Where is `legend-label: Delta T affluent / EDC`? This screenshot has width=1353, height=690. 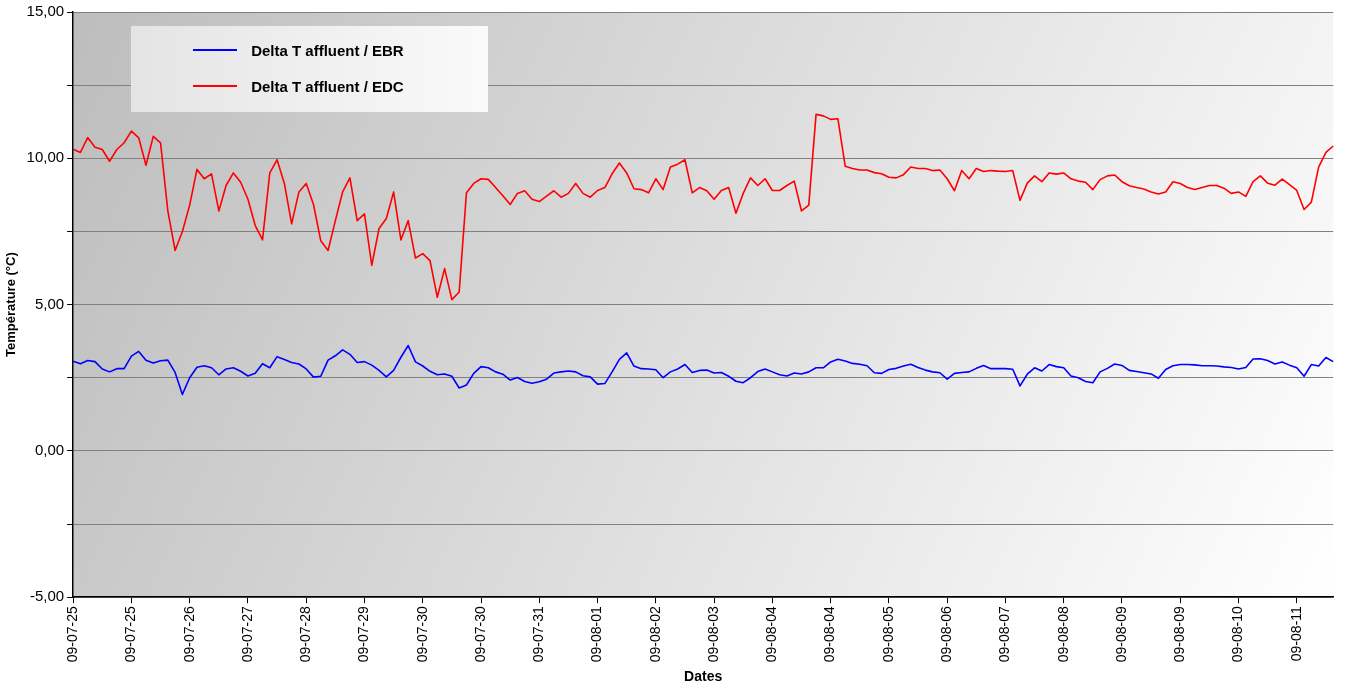 legend-label: Delta T affluent / EDC is located at coordinates (327, 86).